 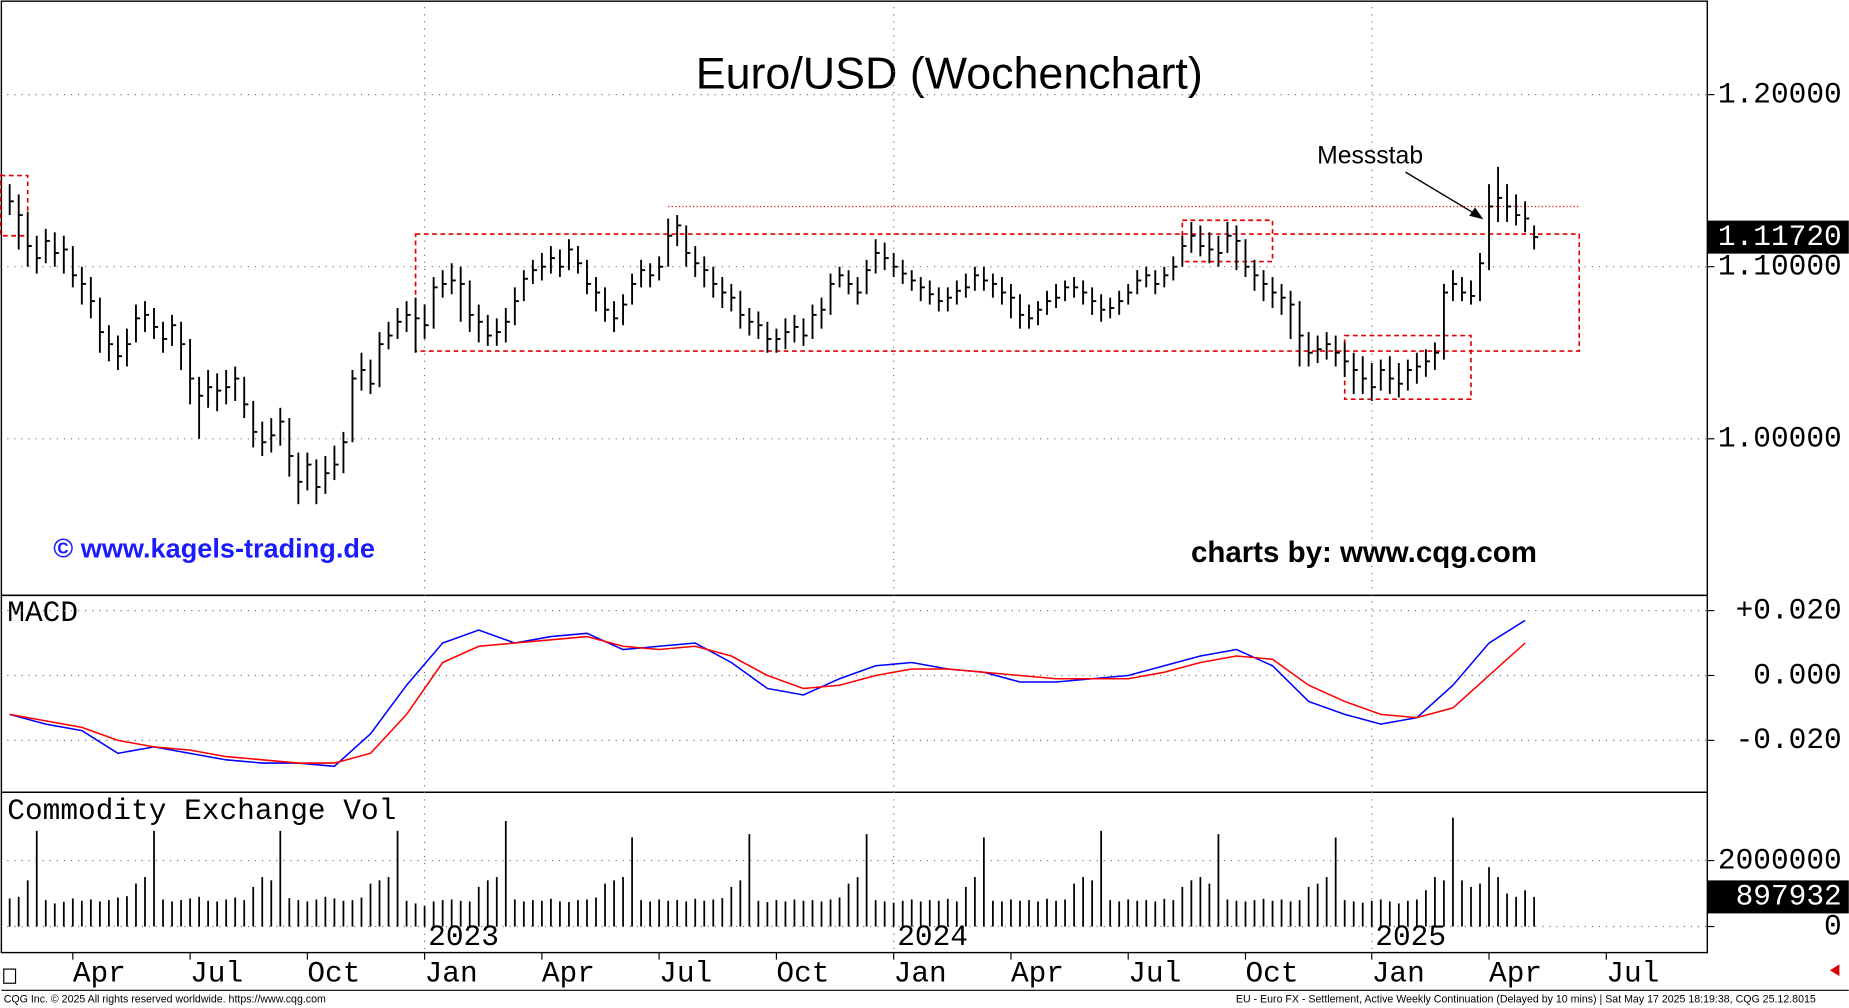 What do you see at coordinates (1364, 552) in the screenshot?
I see `source: charts by: www.cqg.com` at bounding box center [1364, 552].